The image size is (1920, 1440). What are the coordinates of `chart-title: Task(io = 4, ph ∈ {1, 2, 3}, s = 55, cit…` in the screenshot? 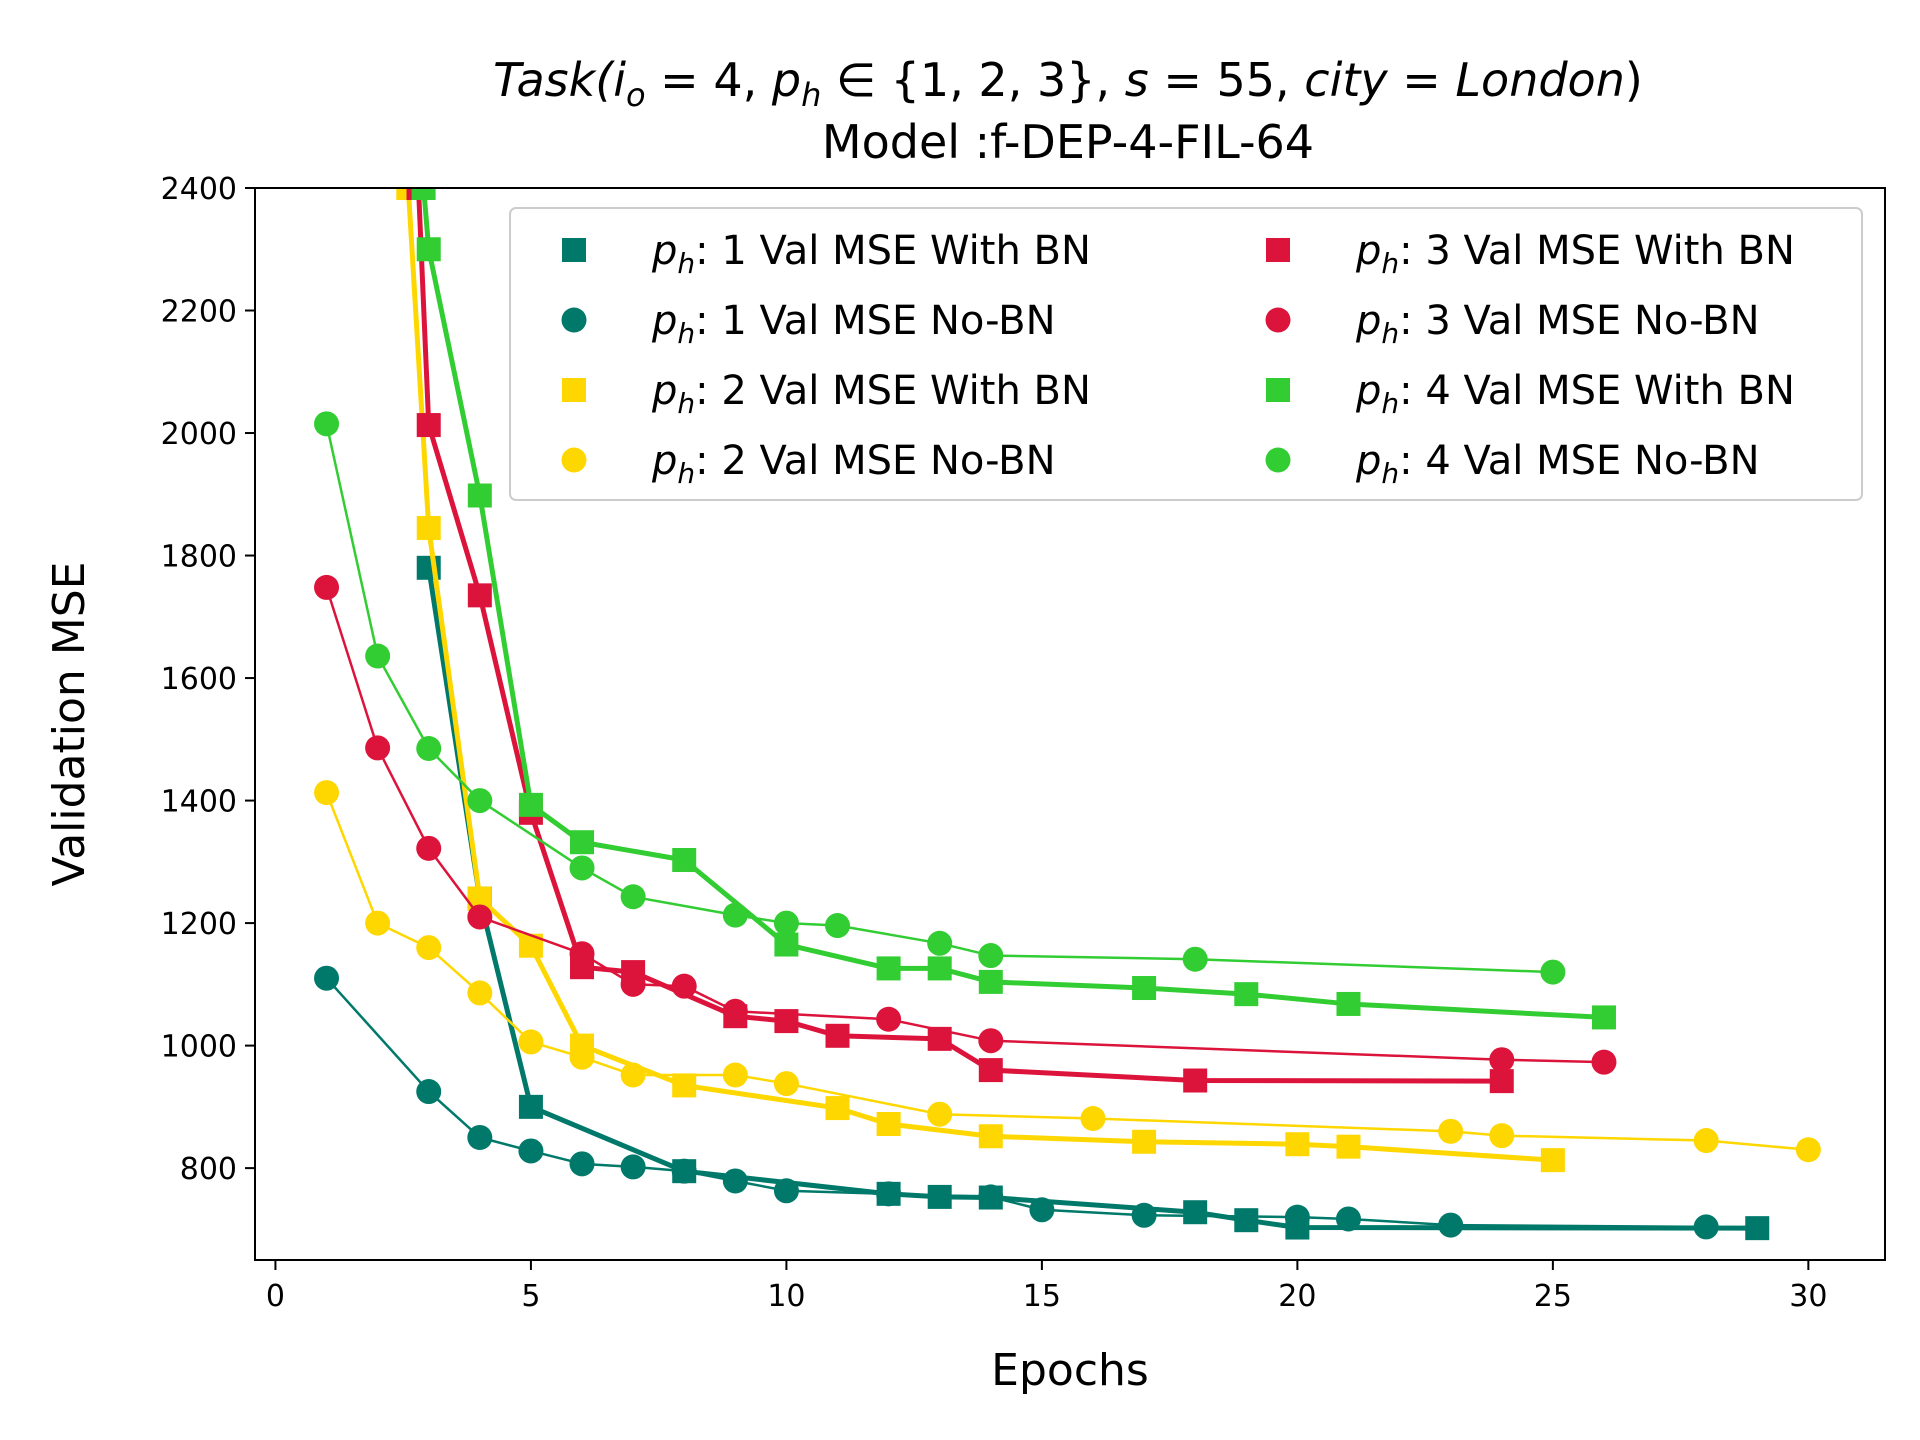 It's located at (1068, 83).